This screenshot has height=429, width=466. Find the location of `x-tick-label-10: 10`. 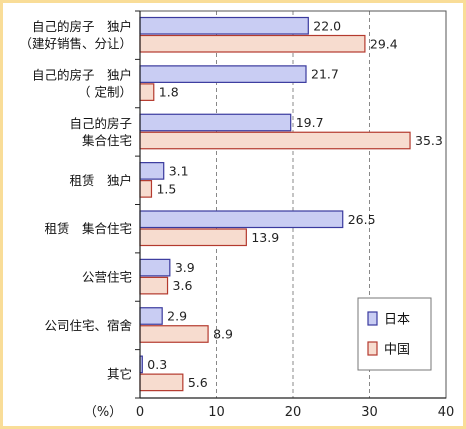

x-tick-label-10: 10 is located at coordinates (216, 412).